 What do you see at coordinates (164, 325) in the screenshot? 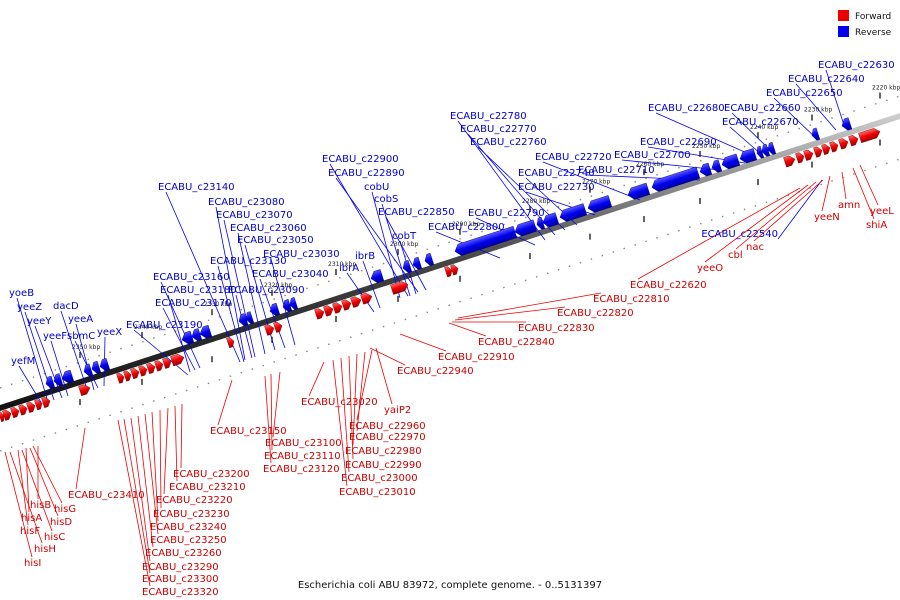
I see `gene-label-ecabu-c23190: ECABU_c23190` at bounding box center [164, 325].